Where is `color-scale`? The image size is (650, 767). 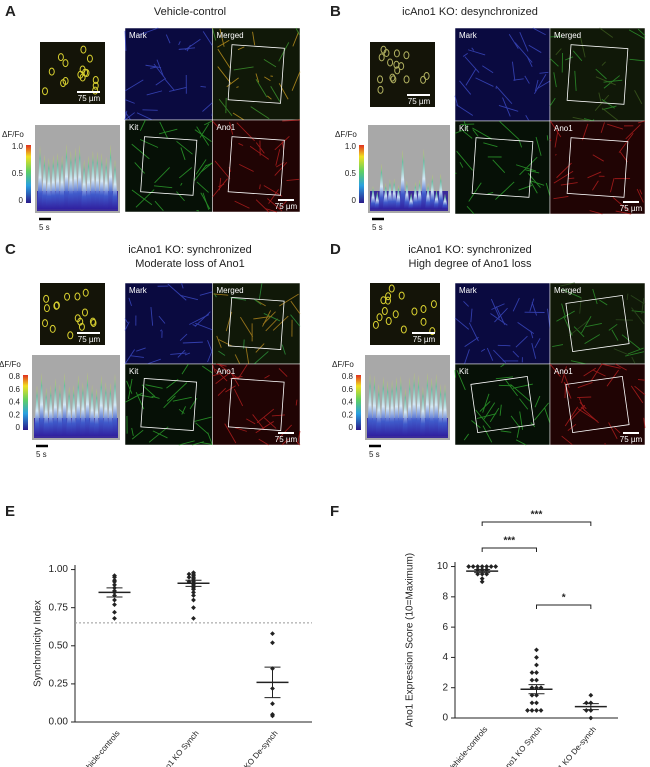 color-scale is located at coordinates (358, 402).